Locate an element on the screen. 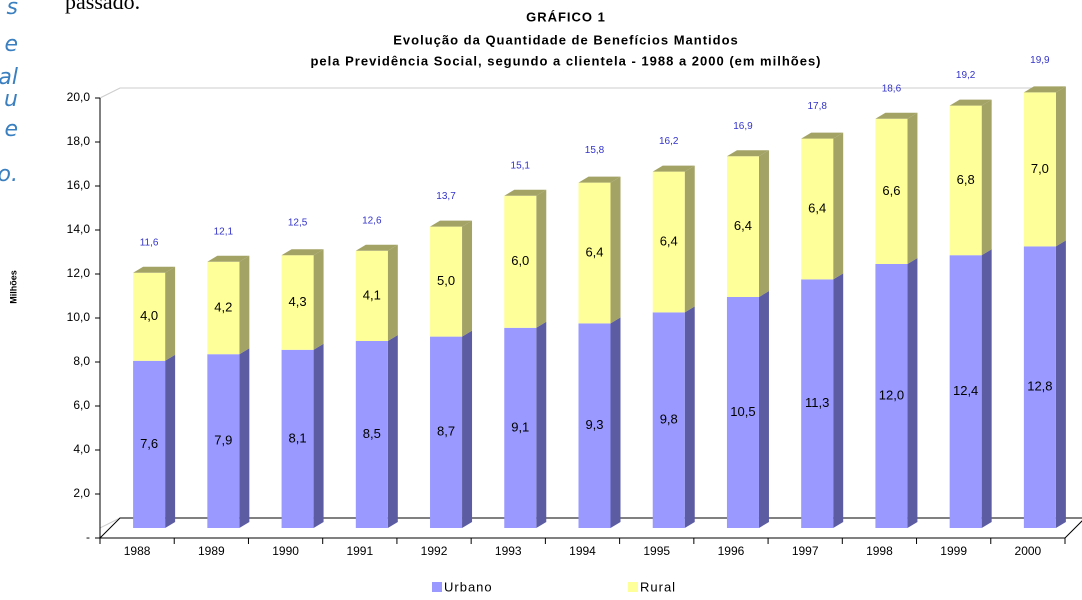  value-label: 10,5 is located at coordinates (742, 411).